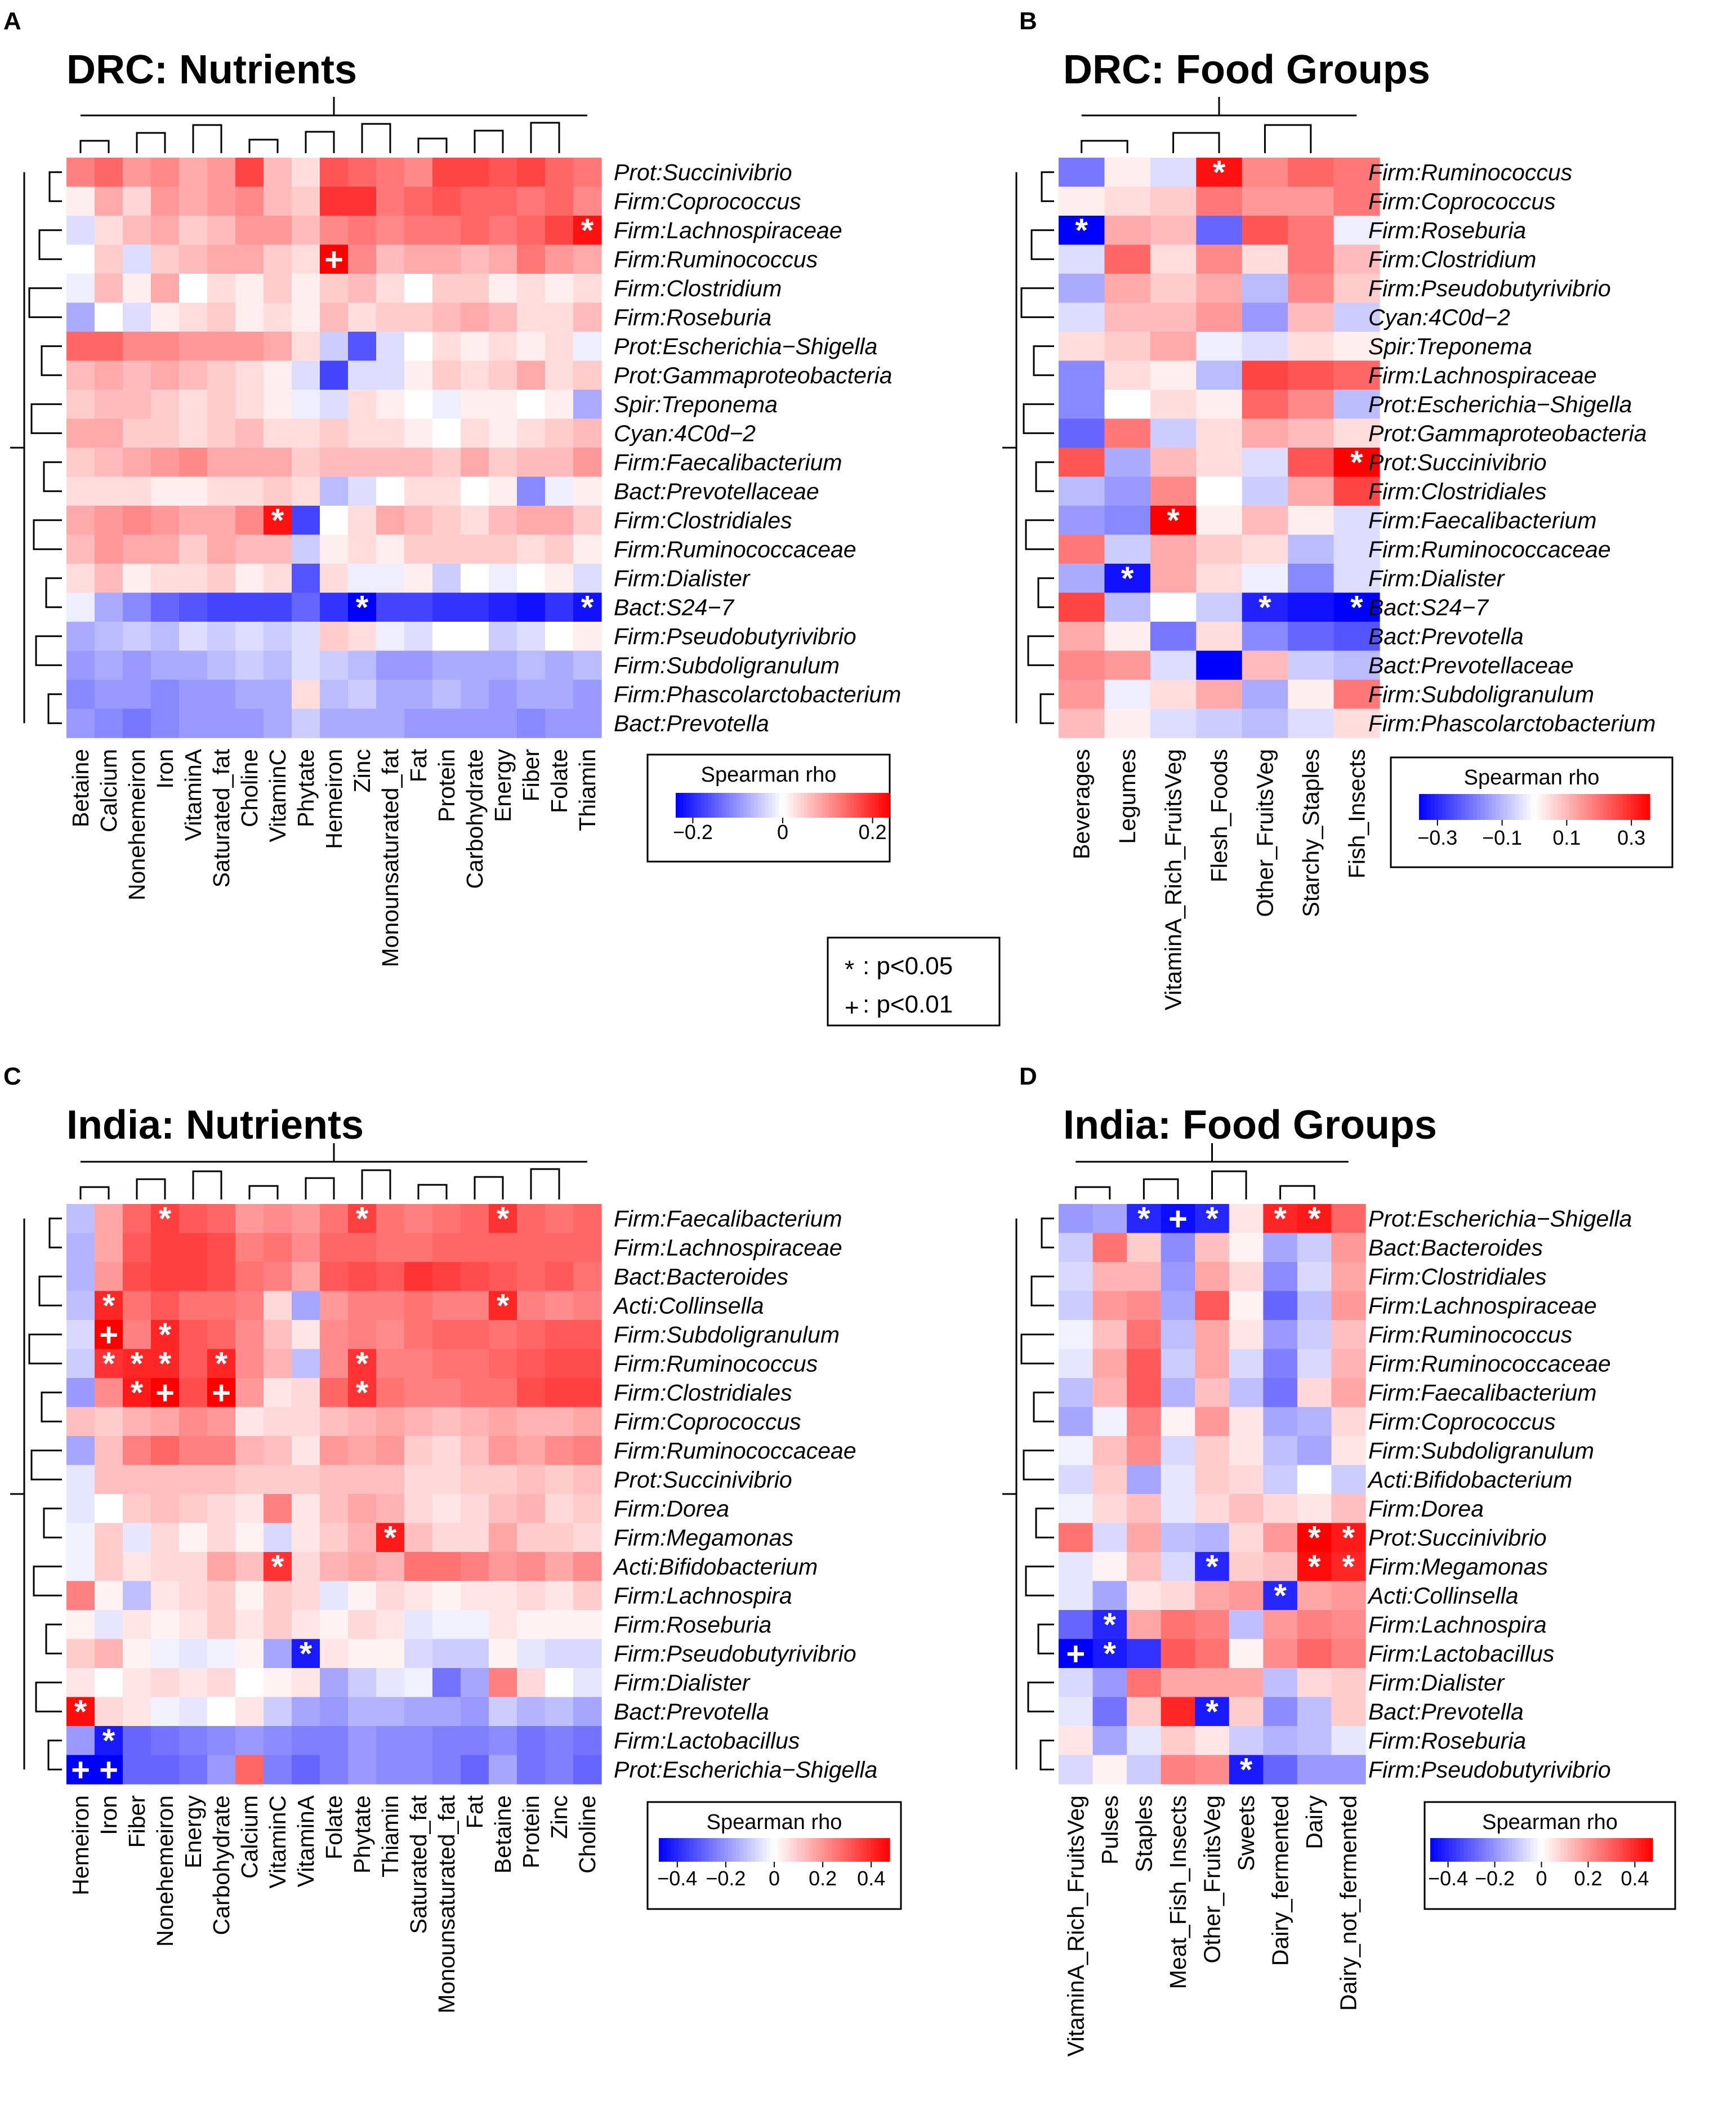 This screenshot has width=1736, height=2114. I want to click on row-label: Firm:Ruminococcaceae, so click(735, 1451).